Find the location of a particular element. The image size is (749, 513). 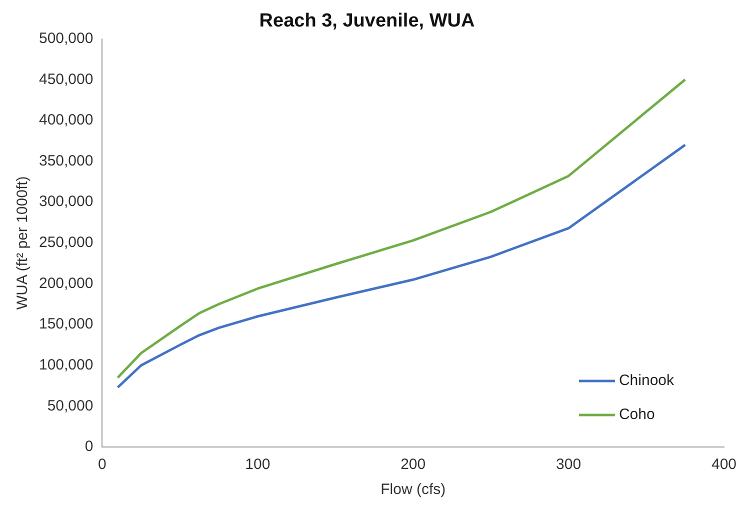

y-tick-label: 450,000 is located at coordinates (66, 79).